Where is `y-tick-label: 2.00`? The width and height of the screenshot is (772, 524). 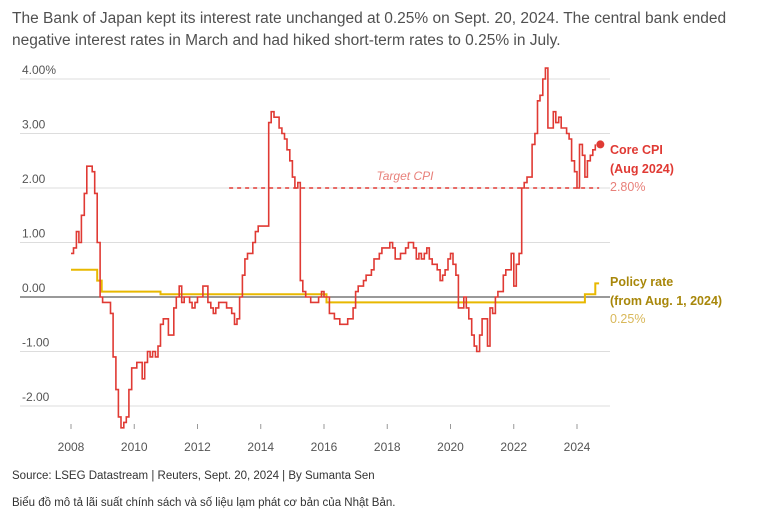 y-tick-label: 2.00 is located at coordinates (34, 179).